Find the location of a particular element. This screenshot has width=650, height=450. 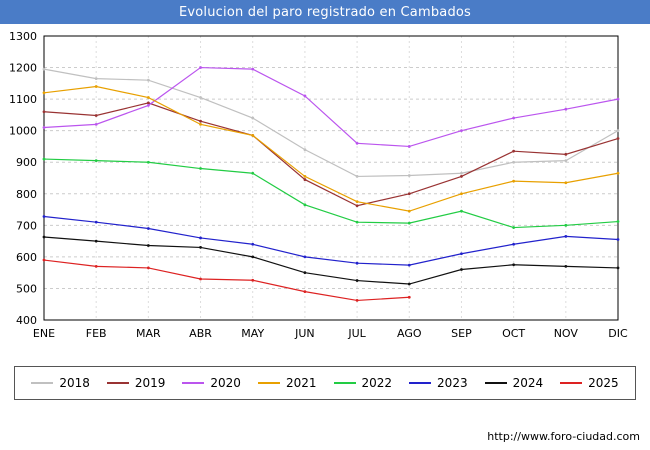

legend-item-2022: 2022 is located at coordinates (362, 383).